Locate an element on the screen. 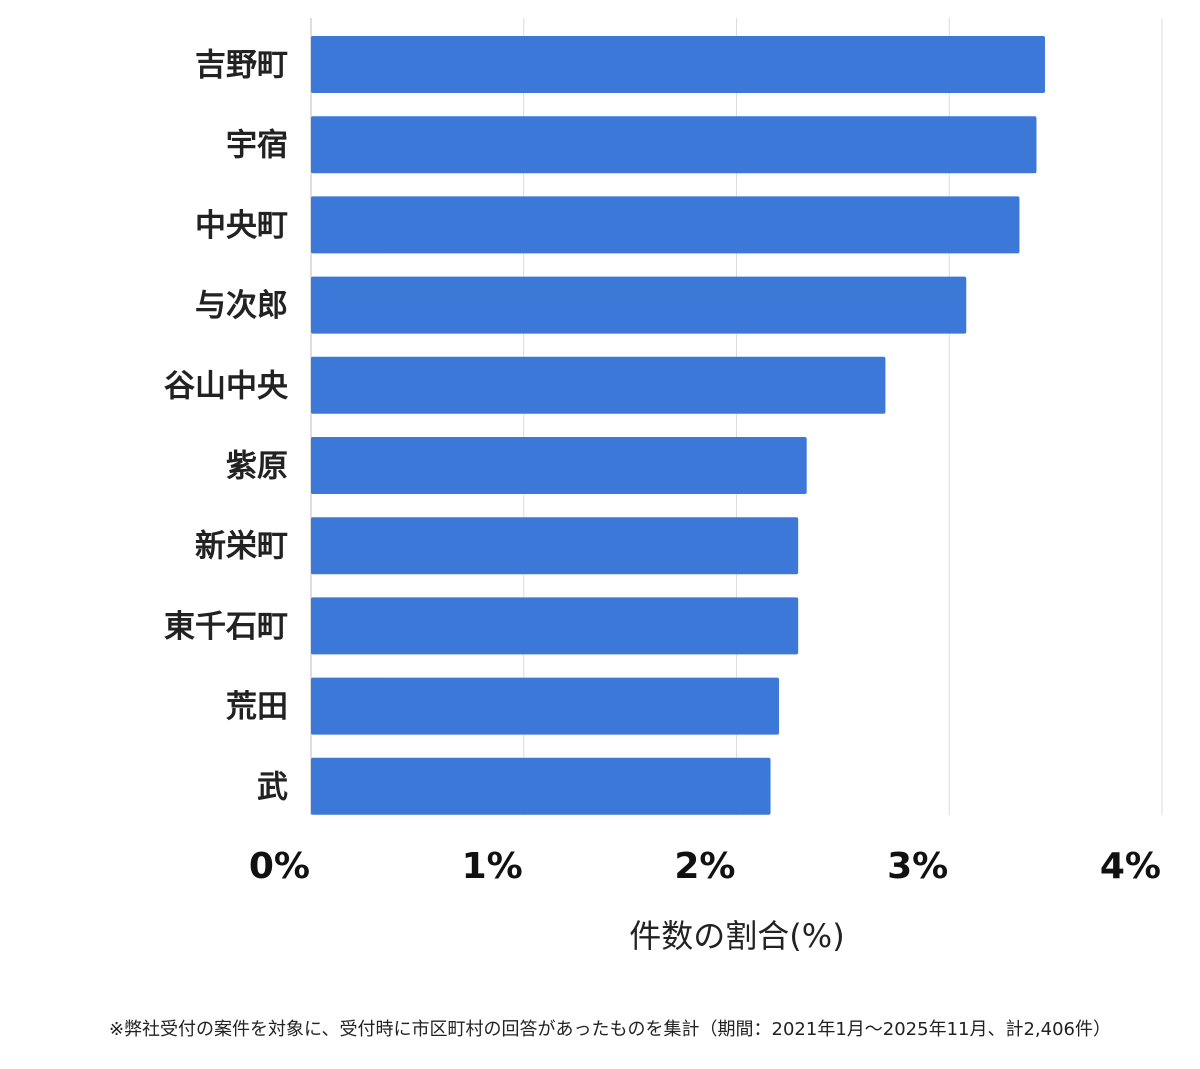 Image resolution: width=1200 pixels, height=1069 pixels. category-label-4: 谷山中央 is located at coordinates (226, 386).